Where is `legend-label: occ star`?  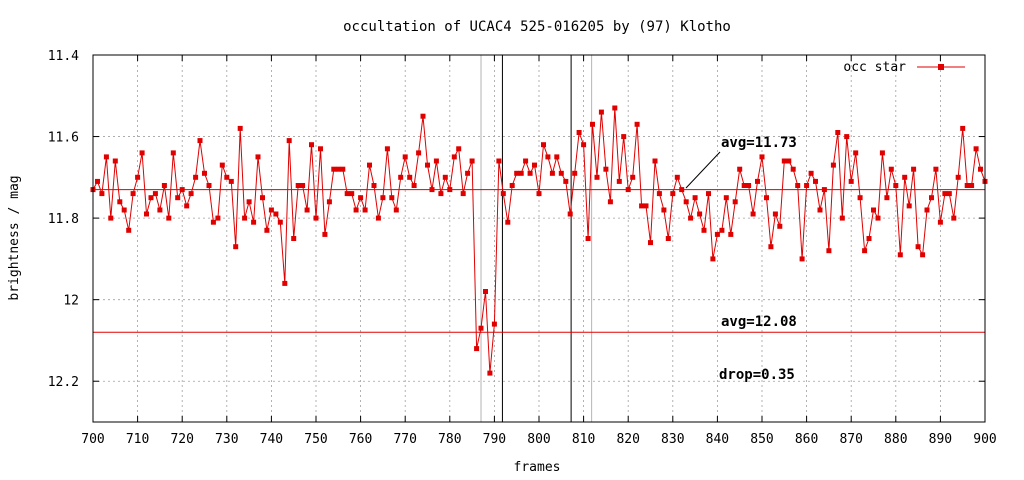 legend-label: occ star is located at coordinates (874, 67).